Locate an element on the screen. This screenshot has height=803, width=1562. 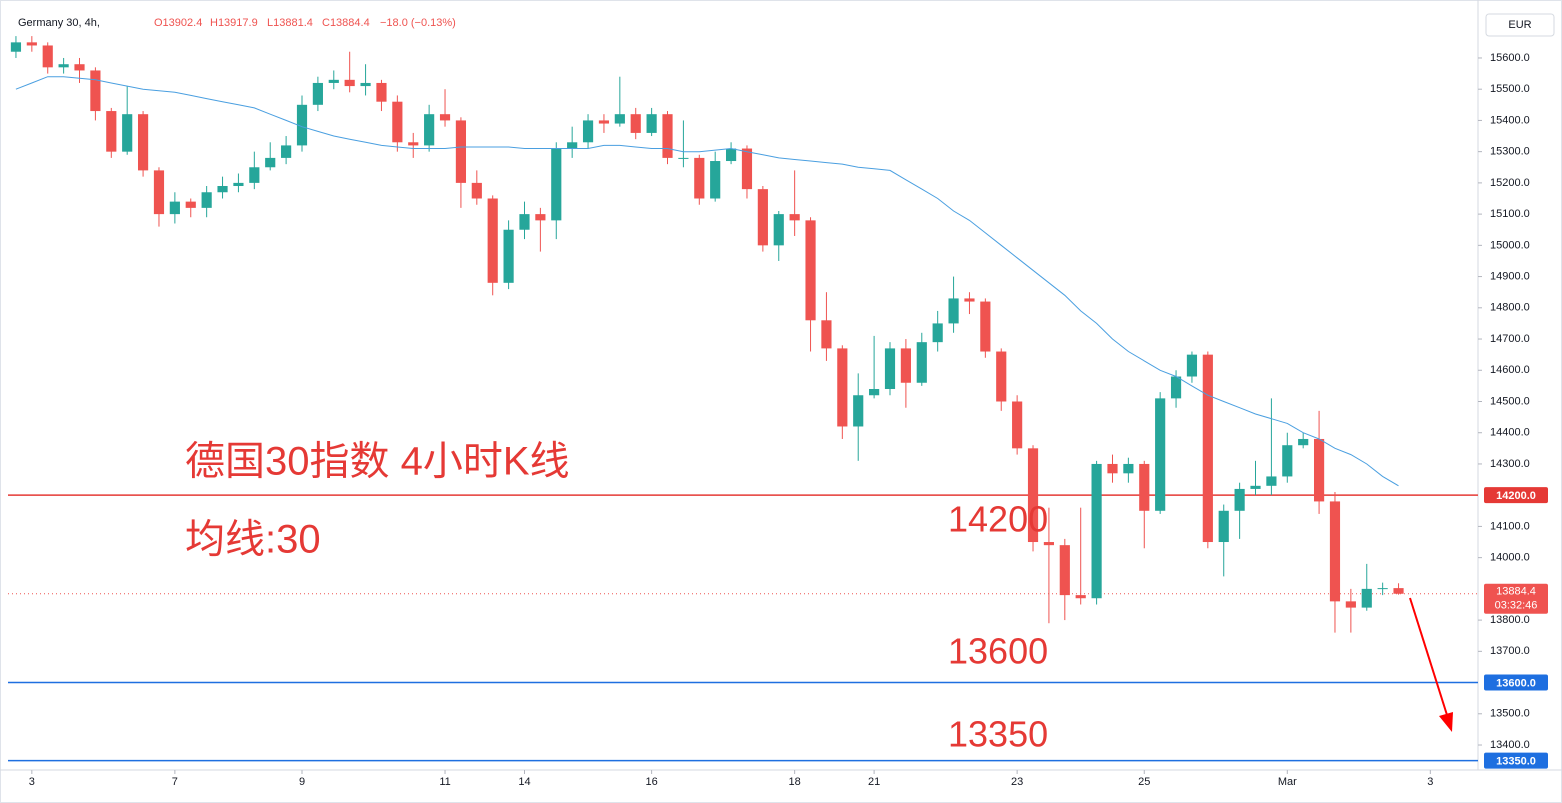
legend-change: −18.0 (−0.13%) is located at coordinates (418, 23).